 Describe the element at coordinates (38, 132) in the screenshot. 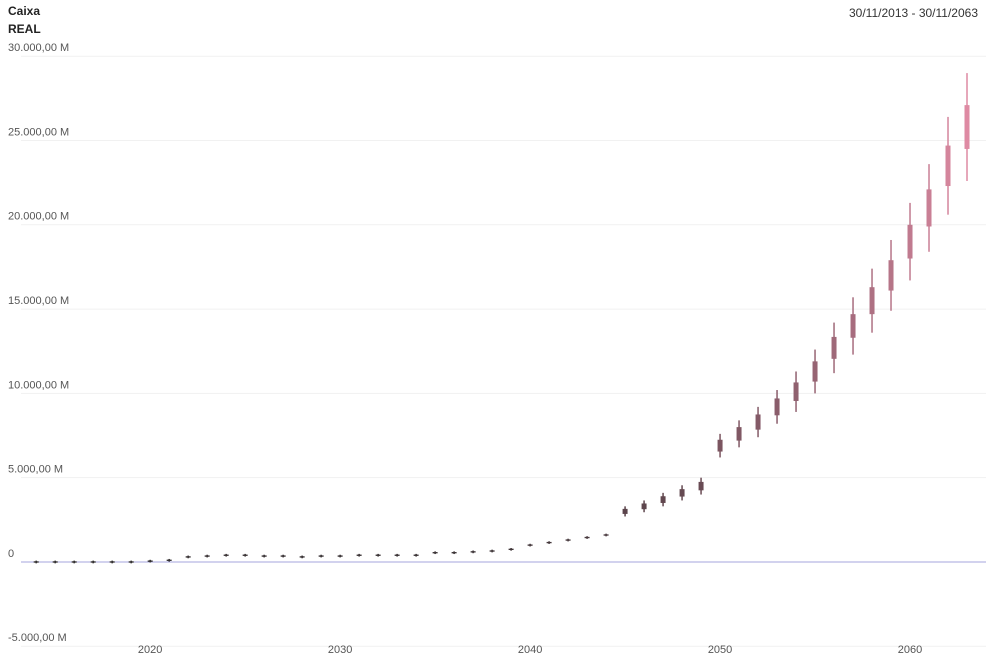

I see `y-tick-label: 25.000,00 M` at that location.